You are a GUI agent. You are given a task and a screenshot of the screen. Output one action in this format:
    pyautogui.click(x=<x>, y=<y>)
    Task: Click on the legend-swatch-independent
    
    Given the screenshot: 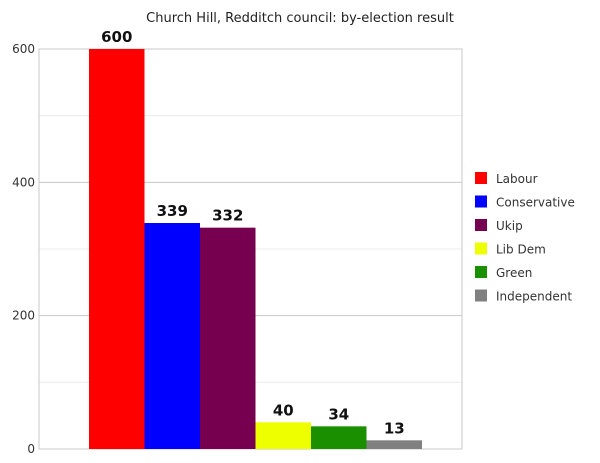 What is the action you would take?
    pyautogui.click(x=481, y=295)
    